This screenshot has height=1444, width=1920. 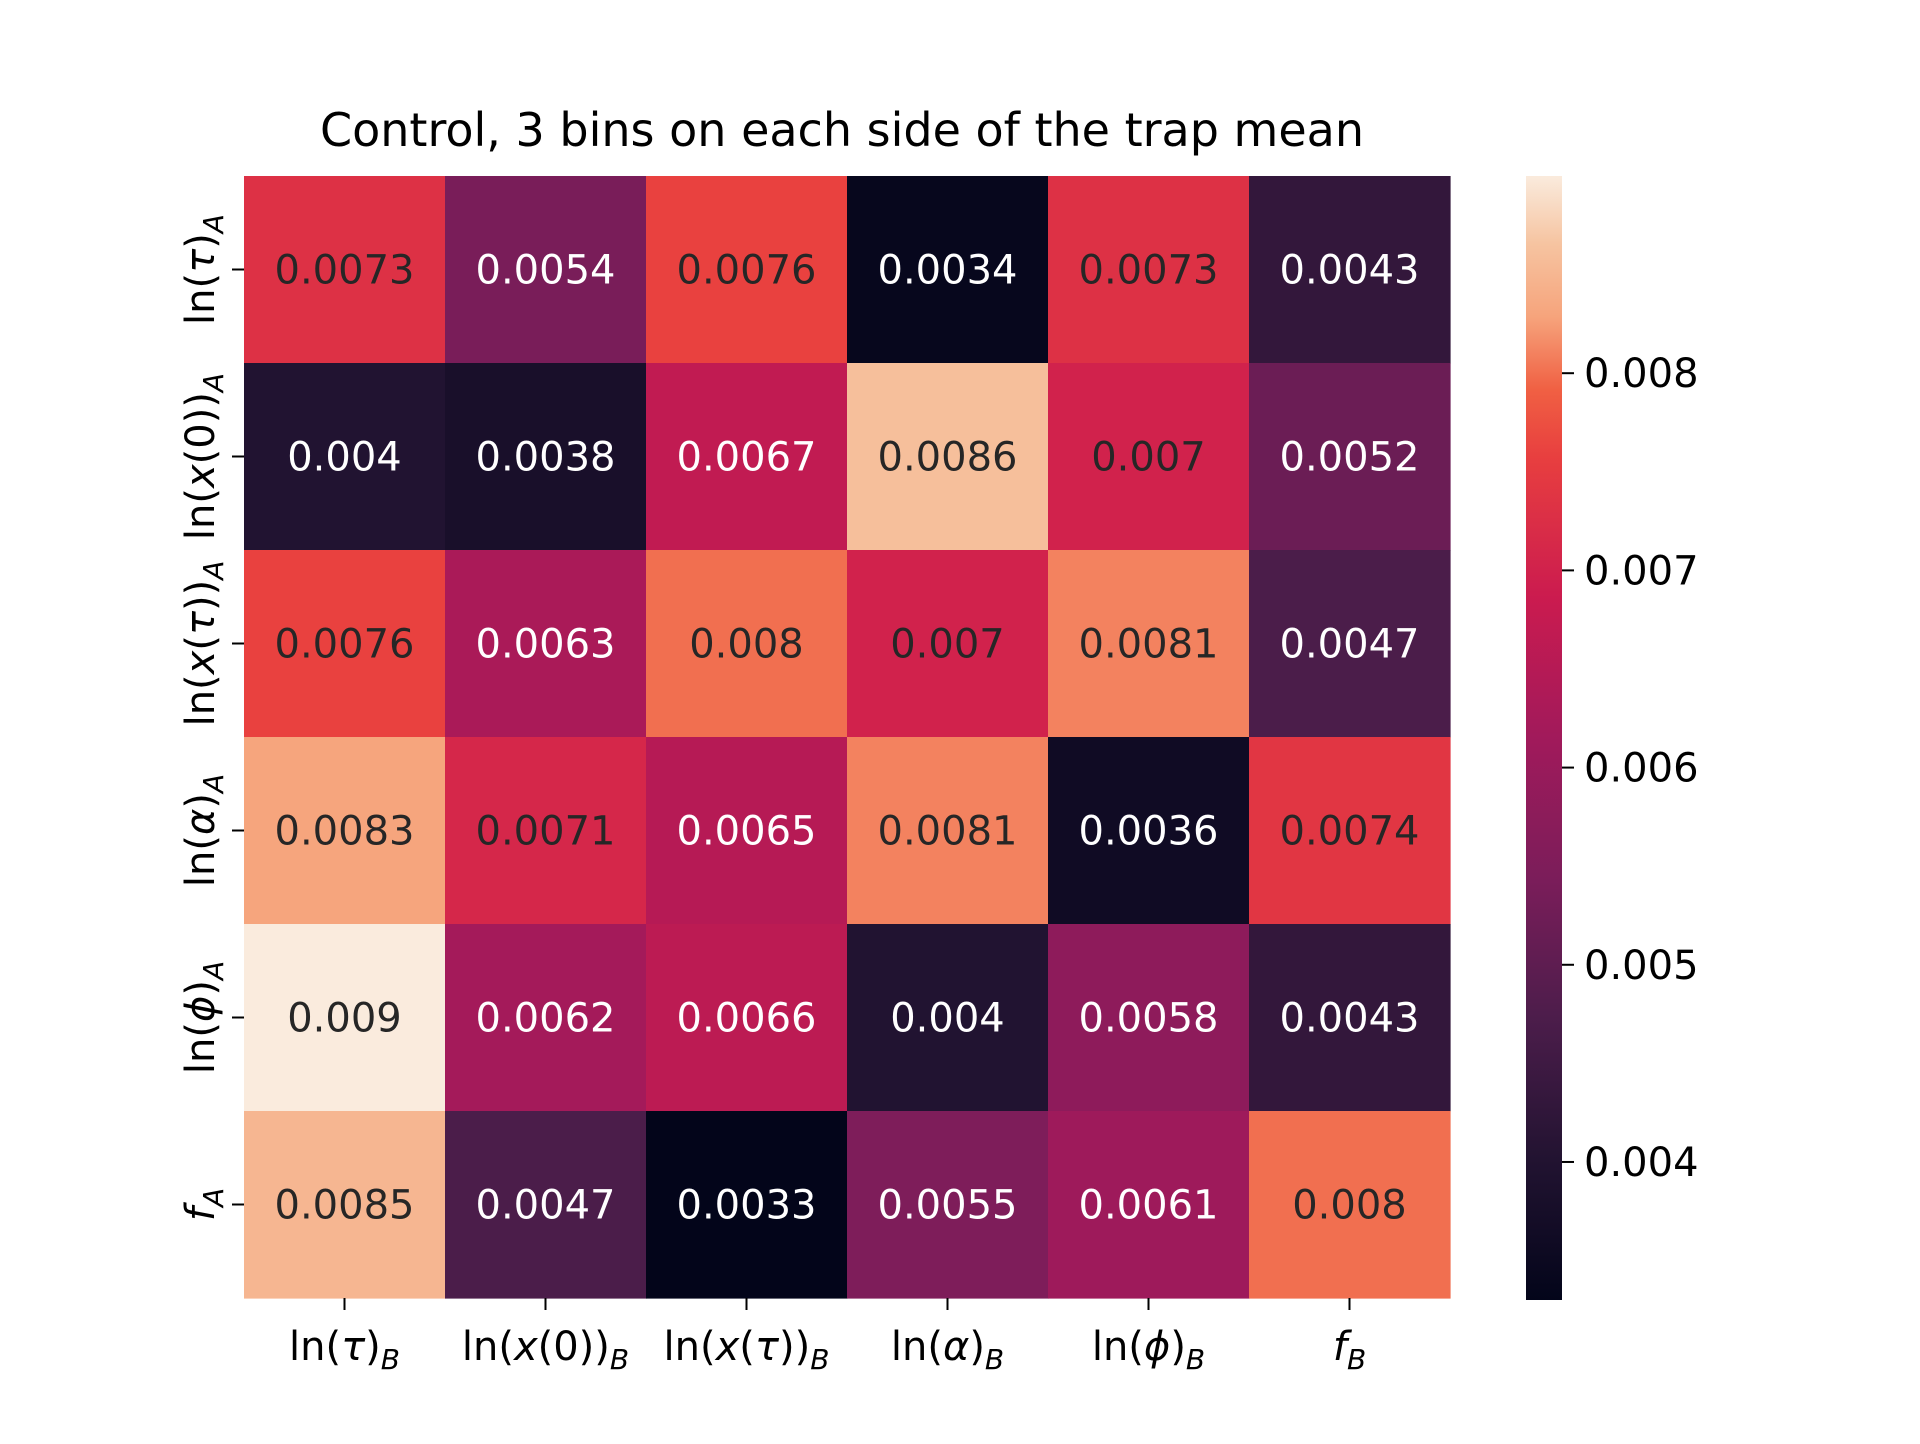 What do you see at coordinates (204, 456) in the screenshot?
I see `y-tick-label: ln(x(0))A` at bounding box center [204, 456].